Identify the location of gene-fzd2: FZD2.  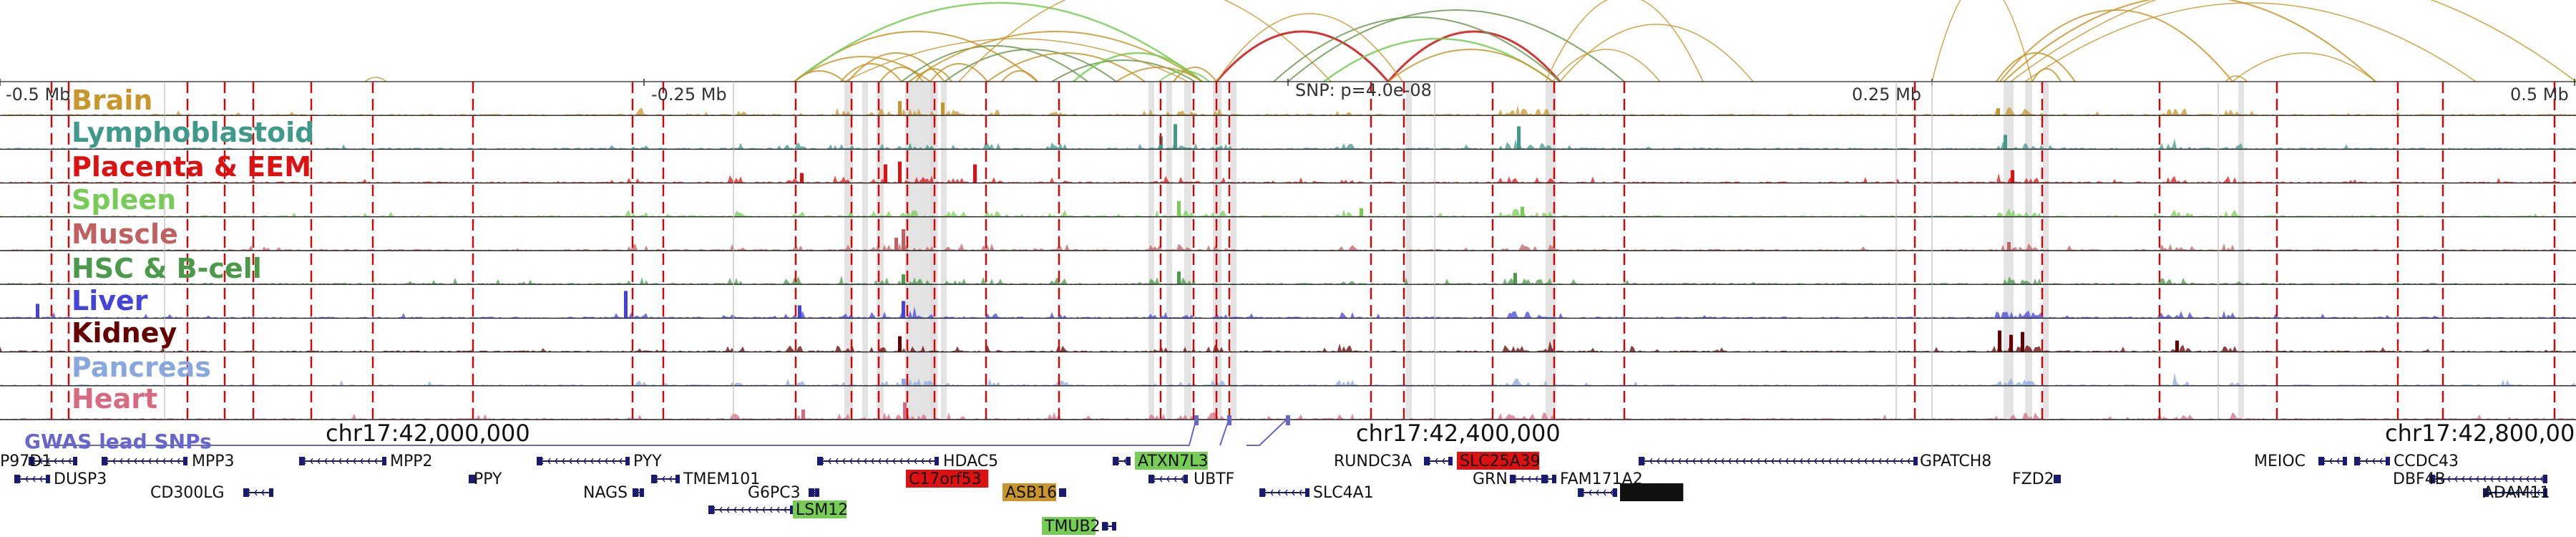
(2036, 479).